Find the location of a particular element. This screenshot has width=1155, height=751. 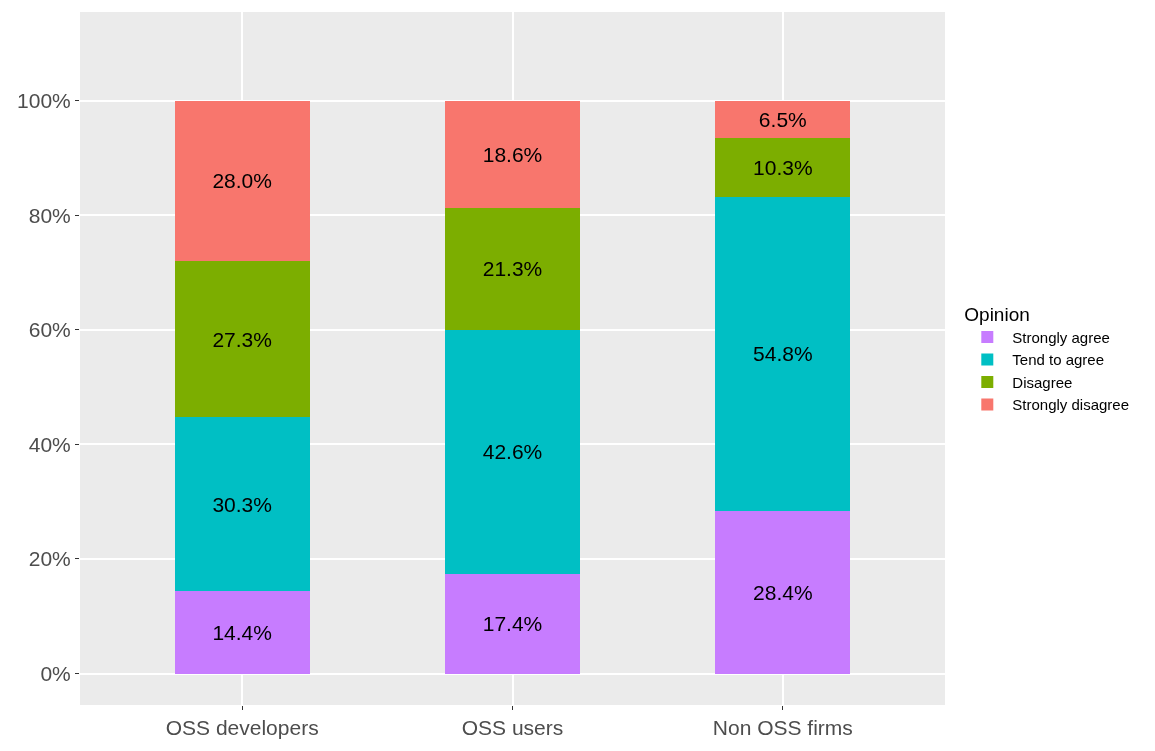

legend-label: Strongly agree is located at coordinates (1061, 337).